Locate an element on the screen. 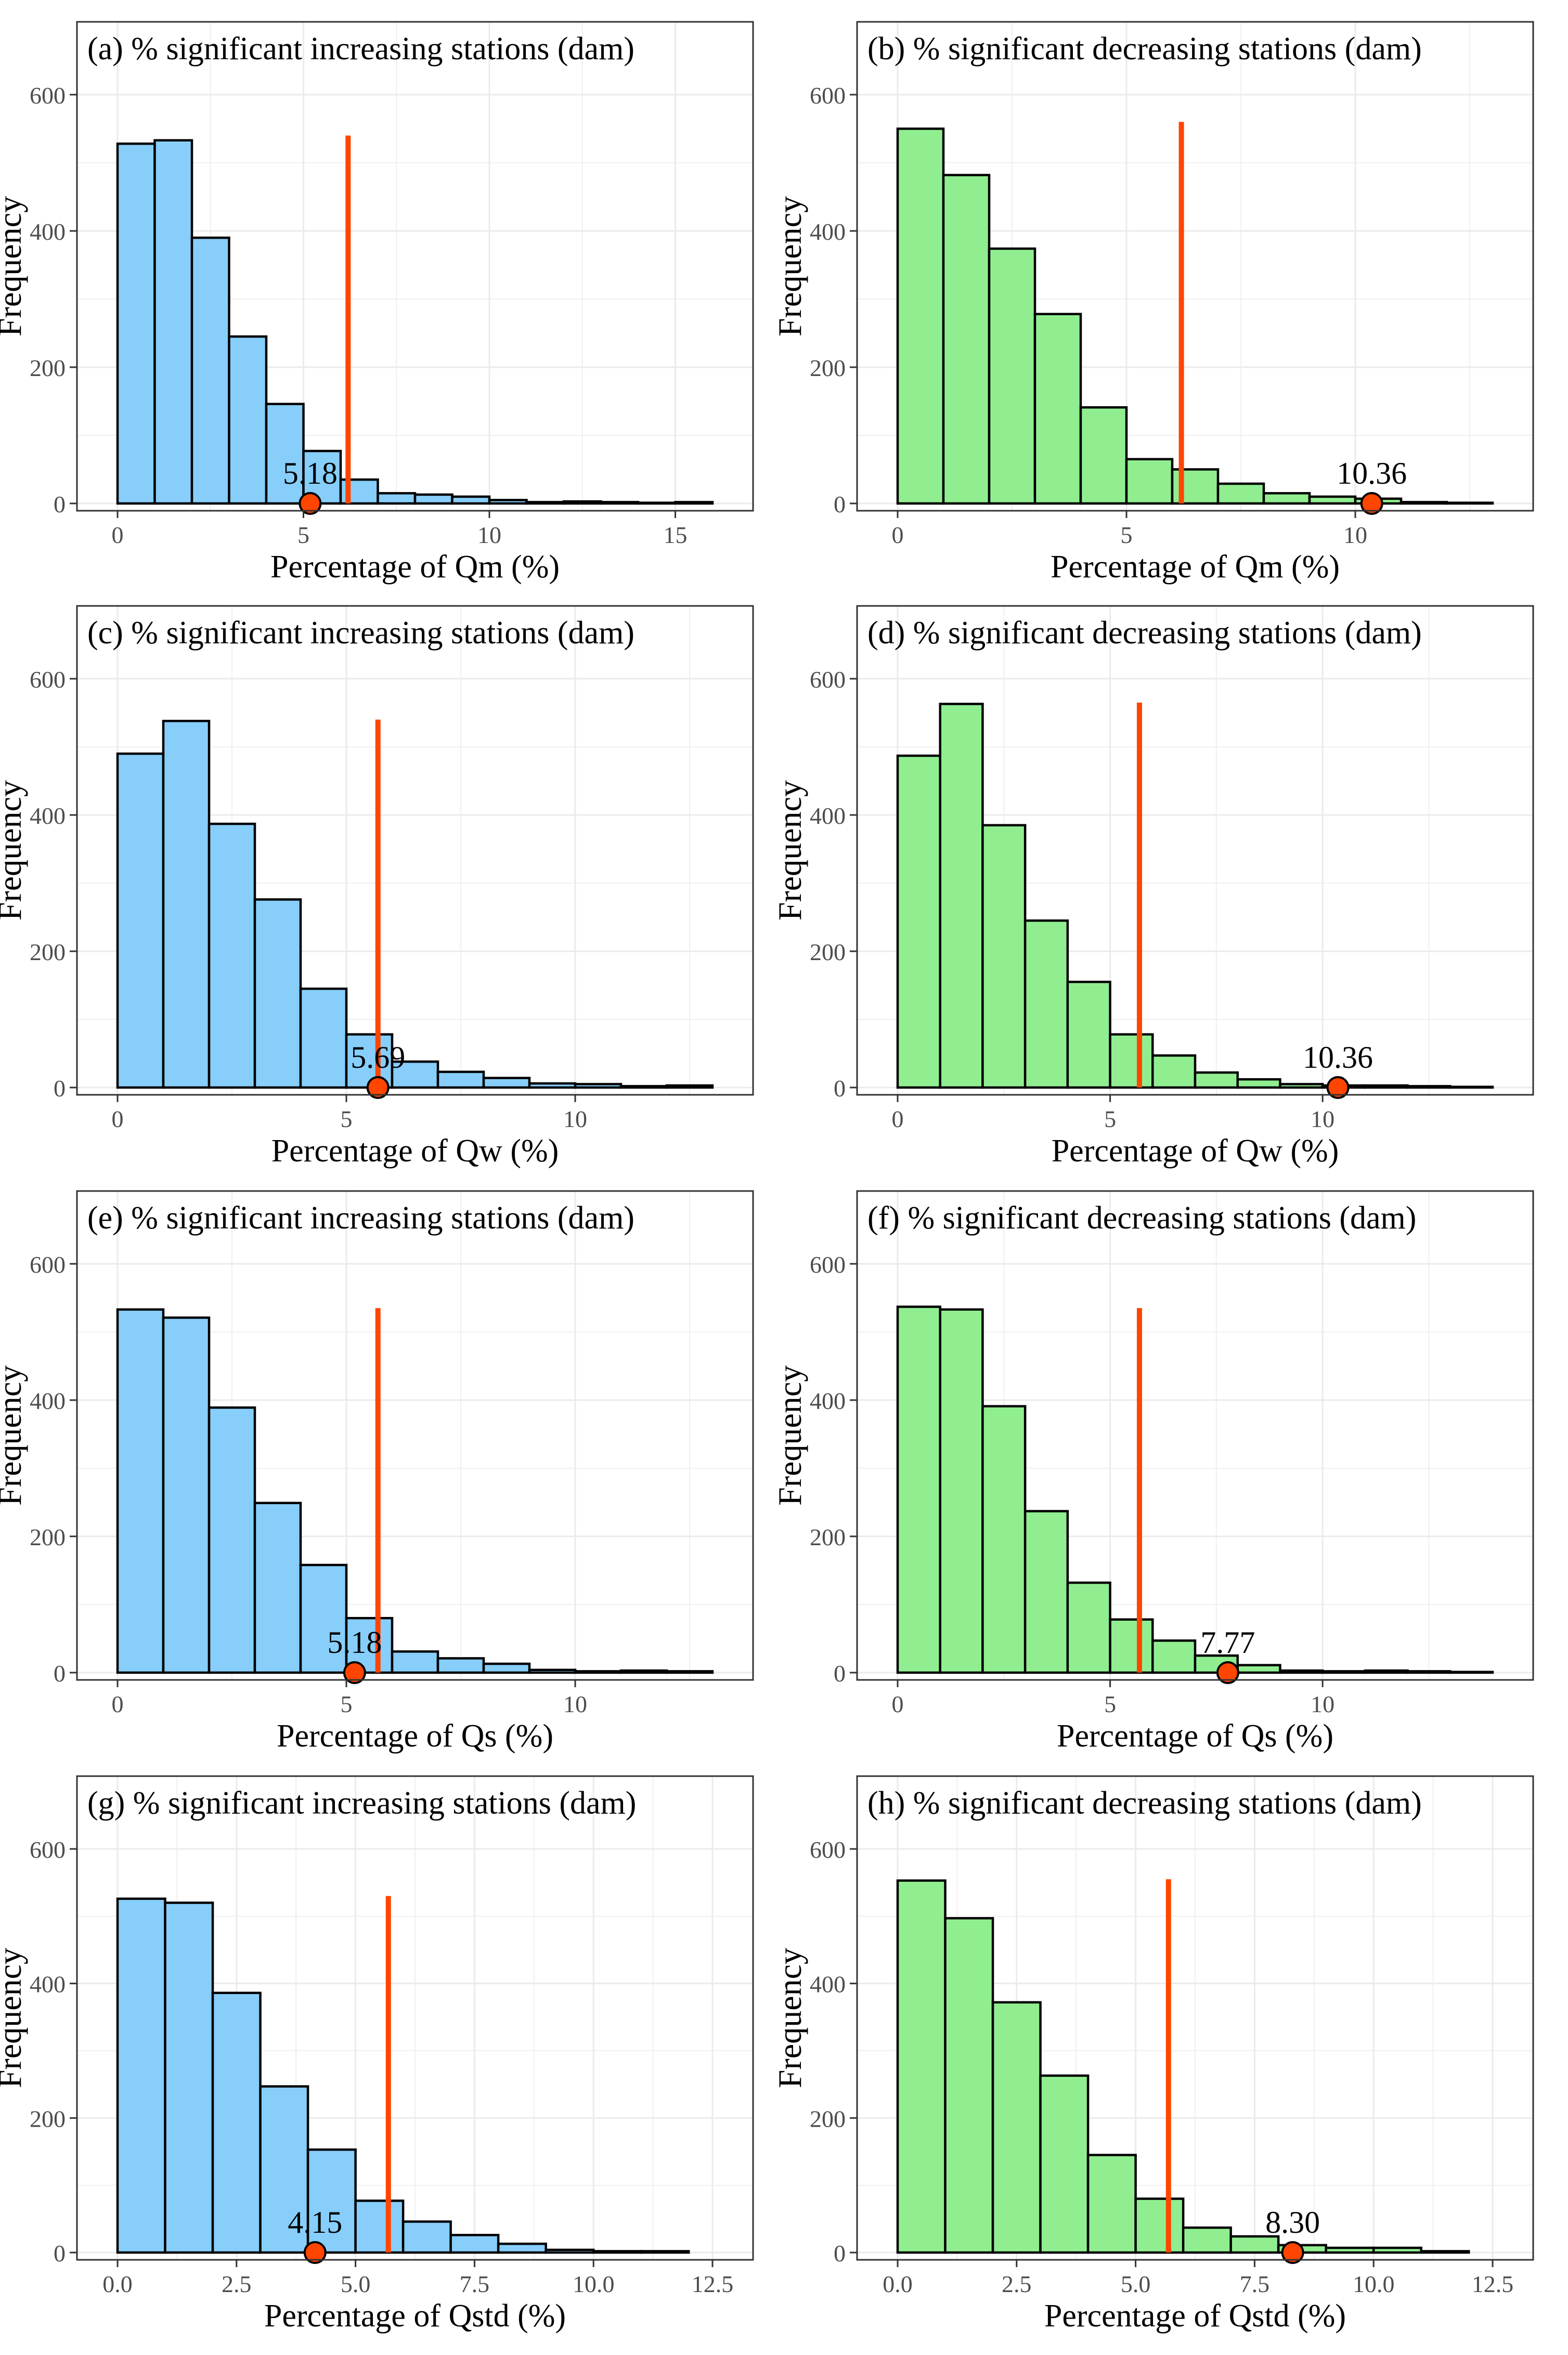 Image resolution: width=1568 pixels, height=2355 pixels. x-tick-label: 7.5 is located at coordinates (475, 2284).